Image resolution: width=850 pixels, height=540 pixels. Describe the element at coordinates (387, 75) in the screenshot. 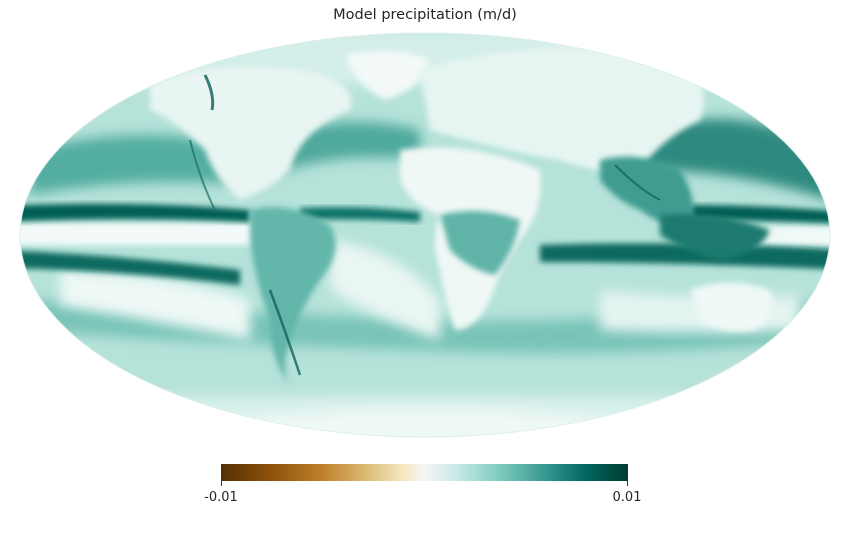

I see `greenland-land` at that location.